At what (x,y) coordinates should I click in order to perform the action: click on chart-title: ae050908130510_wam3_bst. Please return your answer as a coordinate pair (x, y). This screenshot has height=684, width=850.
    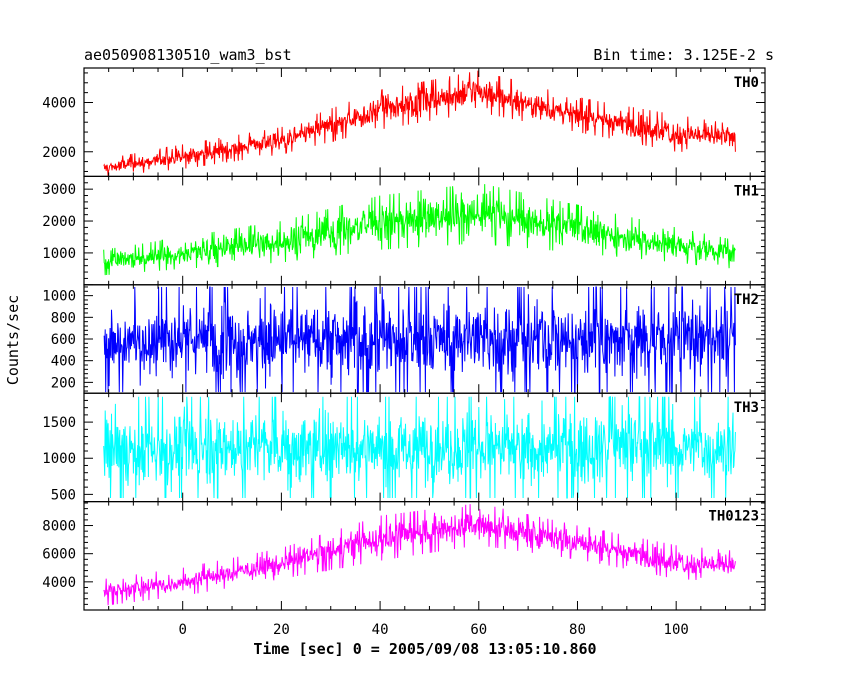
    Looking at the image, I should click on (188, 55).